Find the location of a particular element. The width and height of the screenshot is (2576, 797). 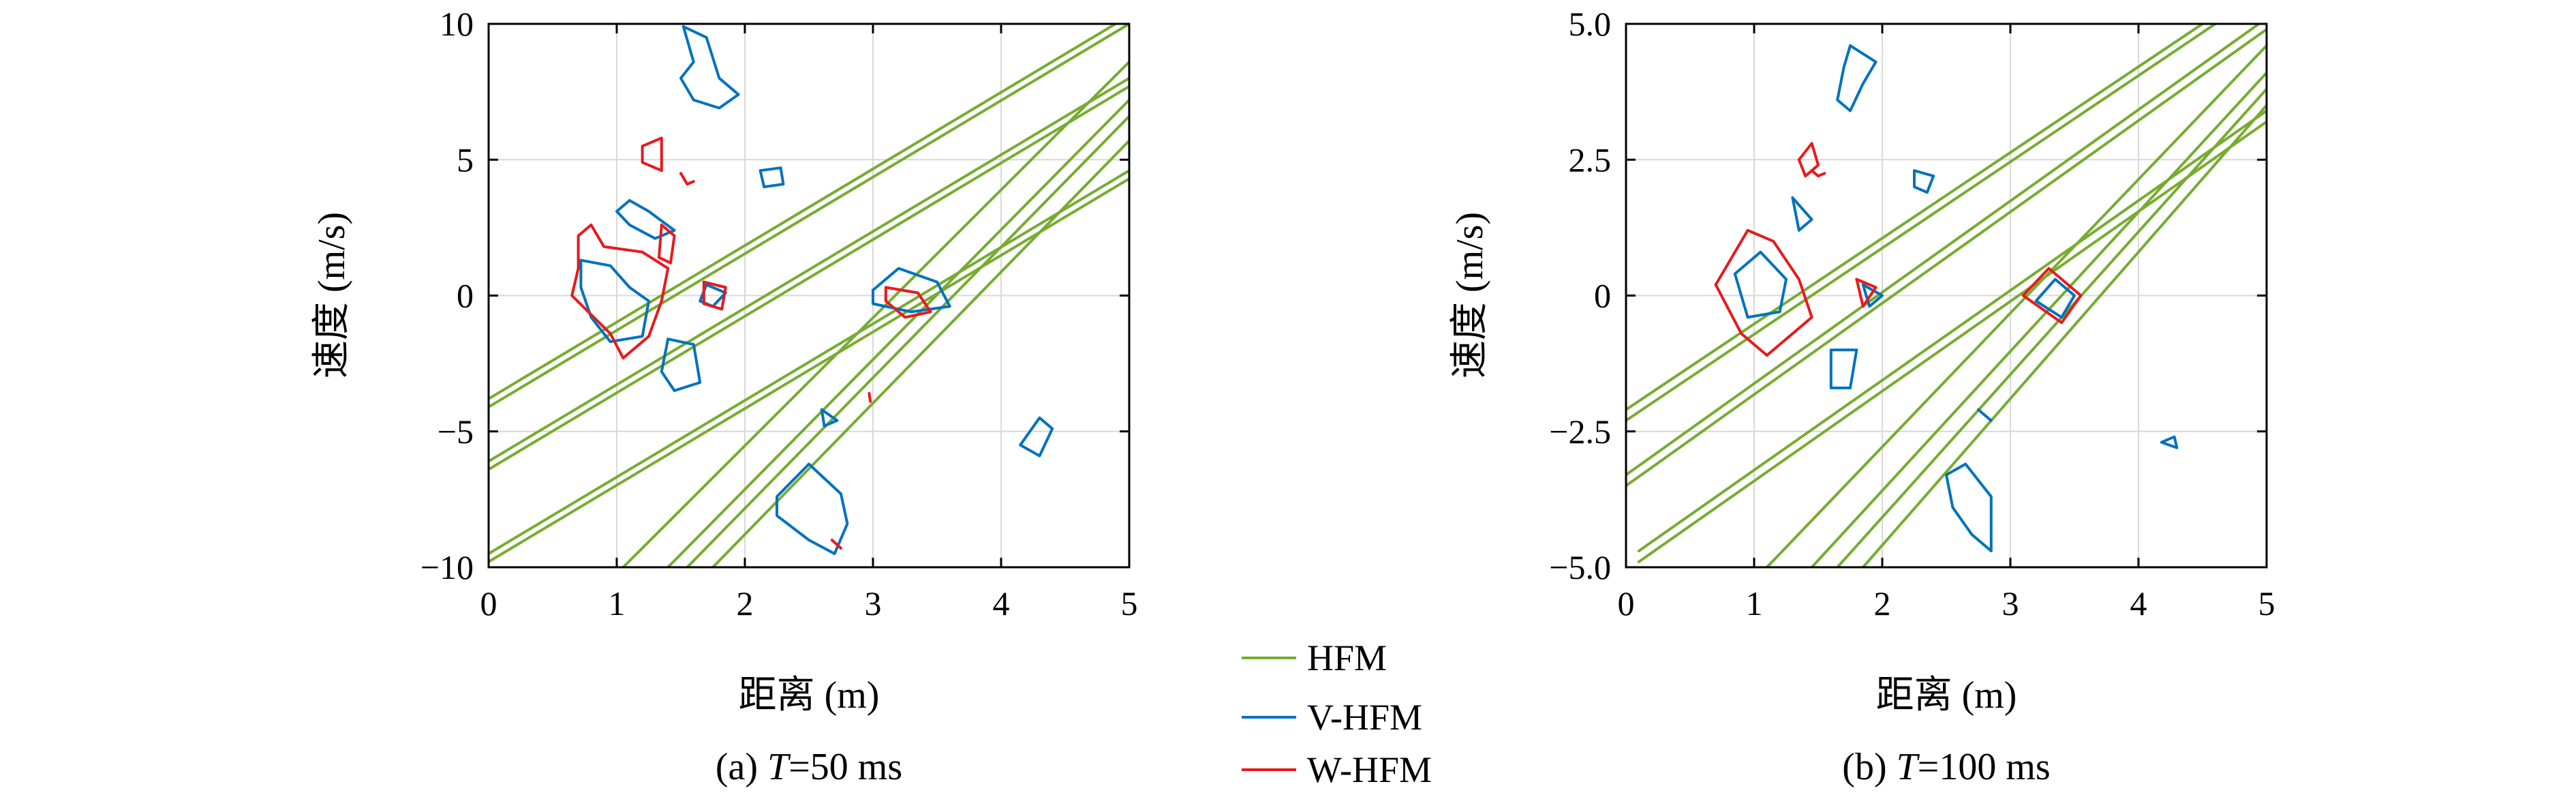

chart-b-xtick-label-1: 1 is located at coordinates (1754, 603).